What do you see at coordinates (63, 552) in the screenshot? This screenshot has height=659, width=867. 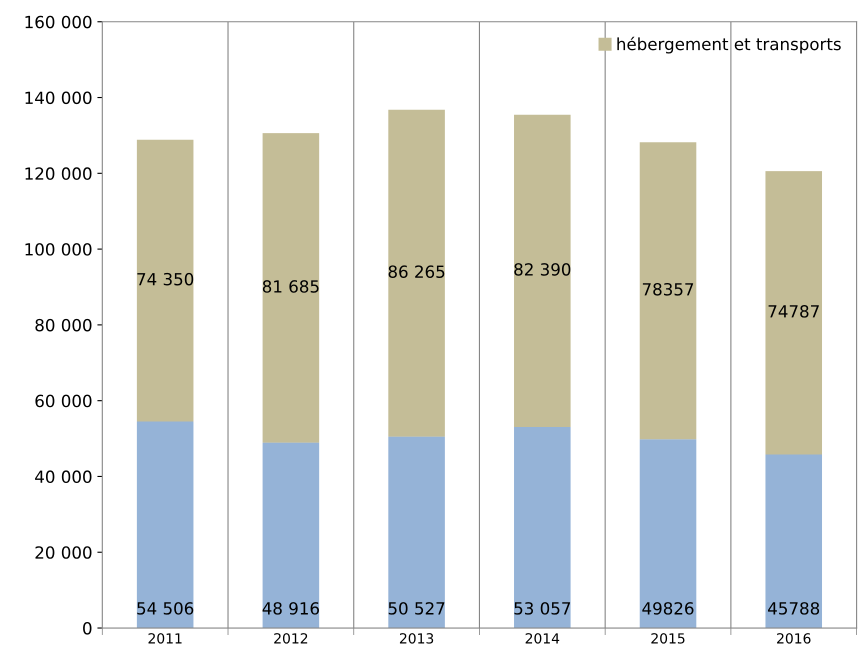 I see `y-tick-label: 20 000` at bounding box center [63, 552].